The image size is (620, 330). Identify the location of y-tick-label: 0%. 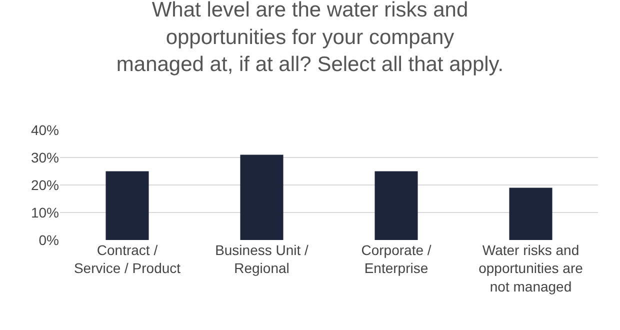
(48, 240).